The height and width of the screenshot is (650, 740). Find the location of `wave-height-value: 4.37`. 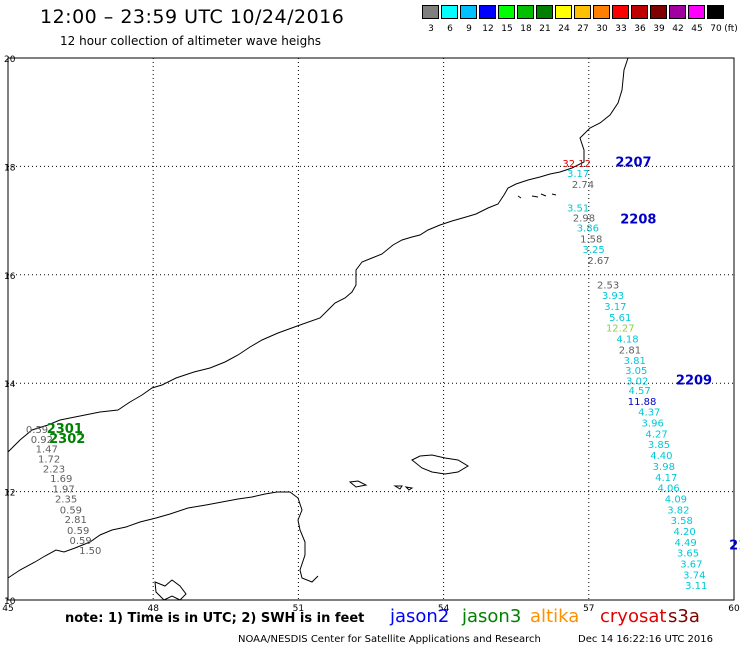

wave-height-value: 4.37 is located at coordinates (649, 413).